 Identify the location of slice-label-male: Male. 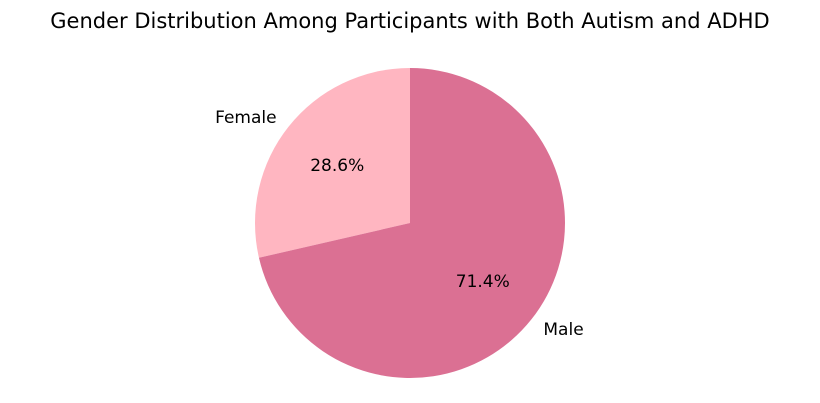
(563, 330).